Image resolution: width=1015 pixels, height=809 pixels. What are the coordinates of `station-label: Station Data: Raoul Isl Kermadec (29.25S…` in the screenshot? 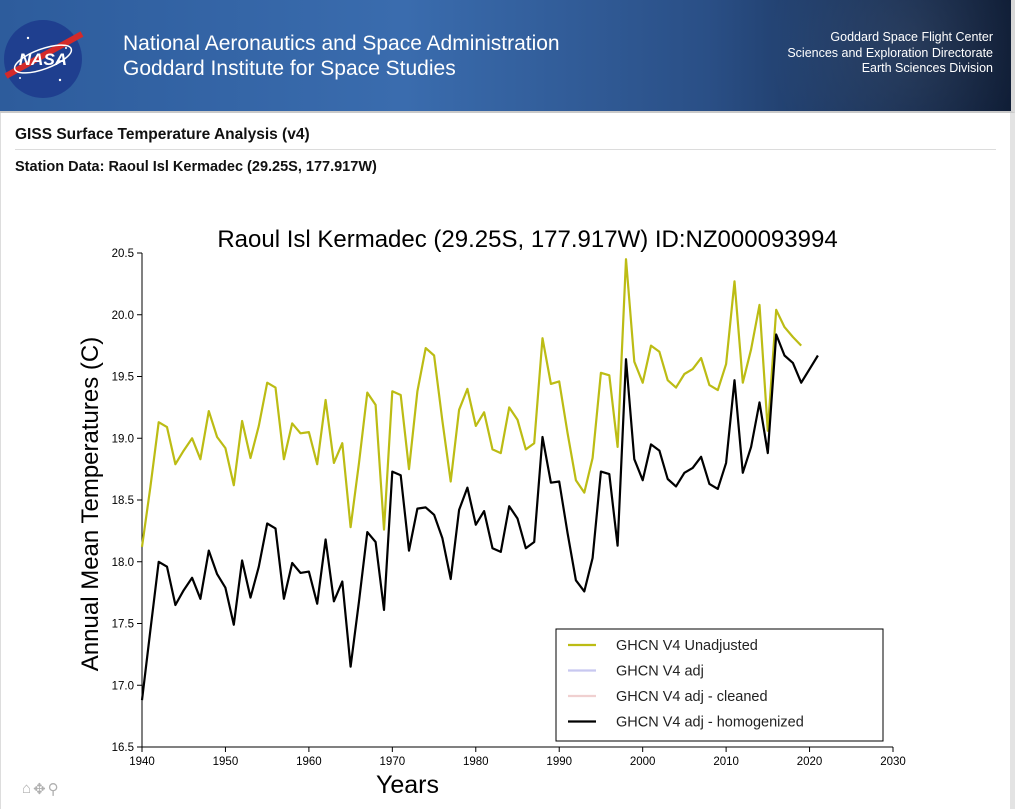 It's located at (196, 167).